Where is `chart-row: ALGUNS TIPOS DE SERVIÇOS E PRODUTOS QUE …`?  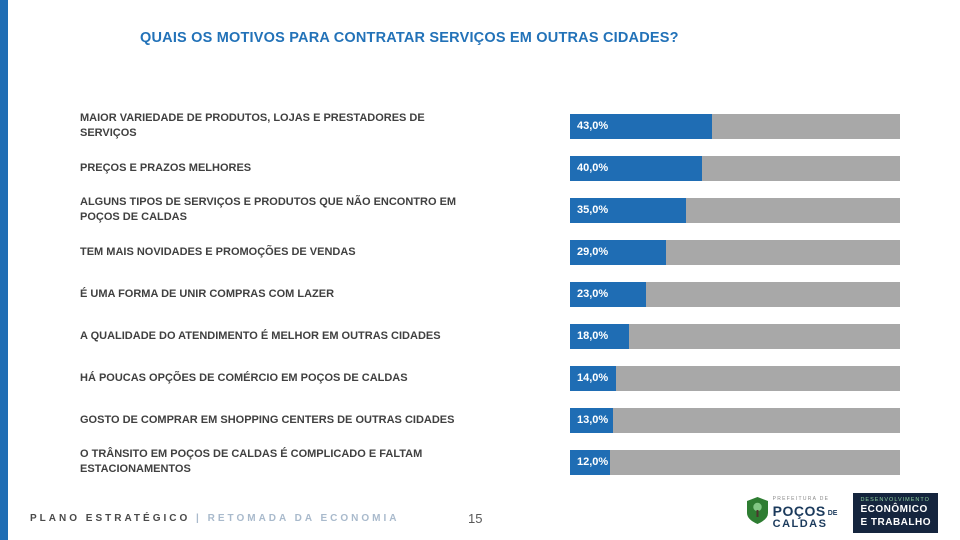
chart-row: ALGUNS TIPOS DE SERVIÇOS E PRODUTOS QUE … is located at coordinates (490, 210).